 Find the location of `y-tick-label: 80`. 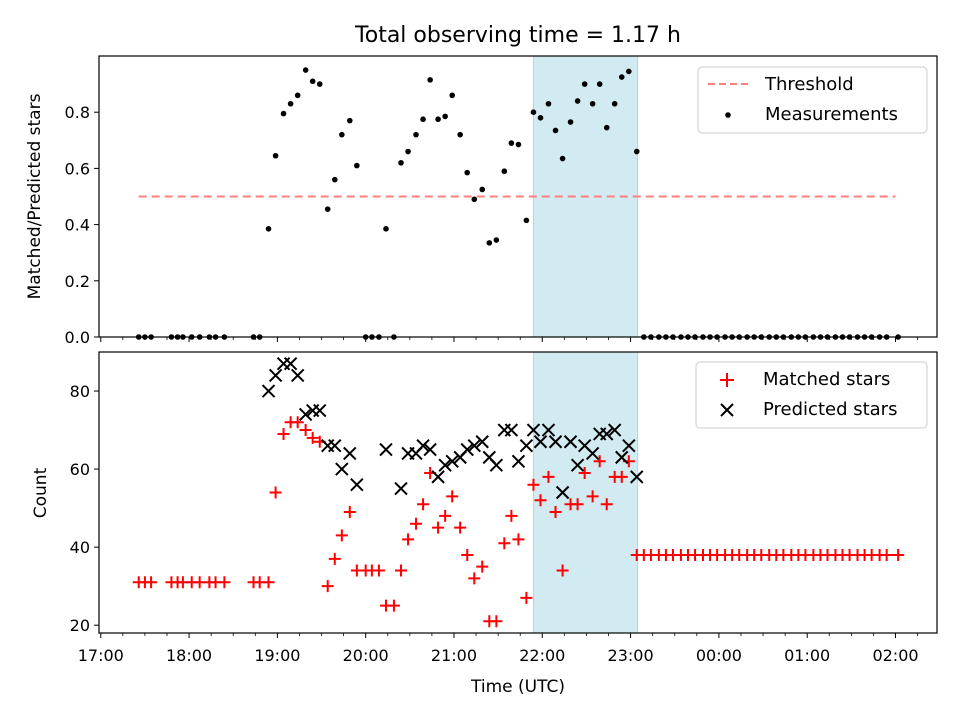

y-tick-label: 80 is located at coordinates (80, 391).